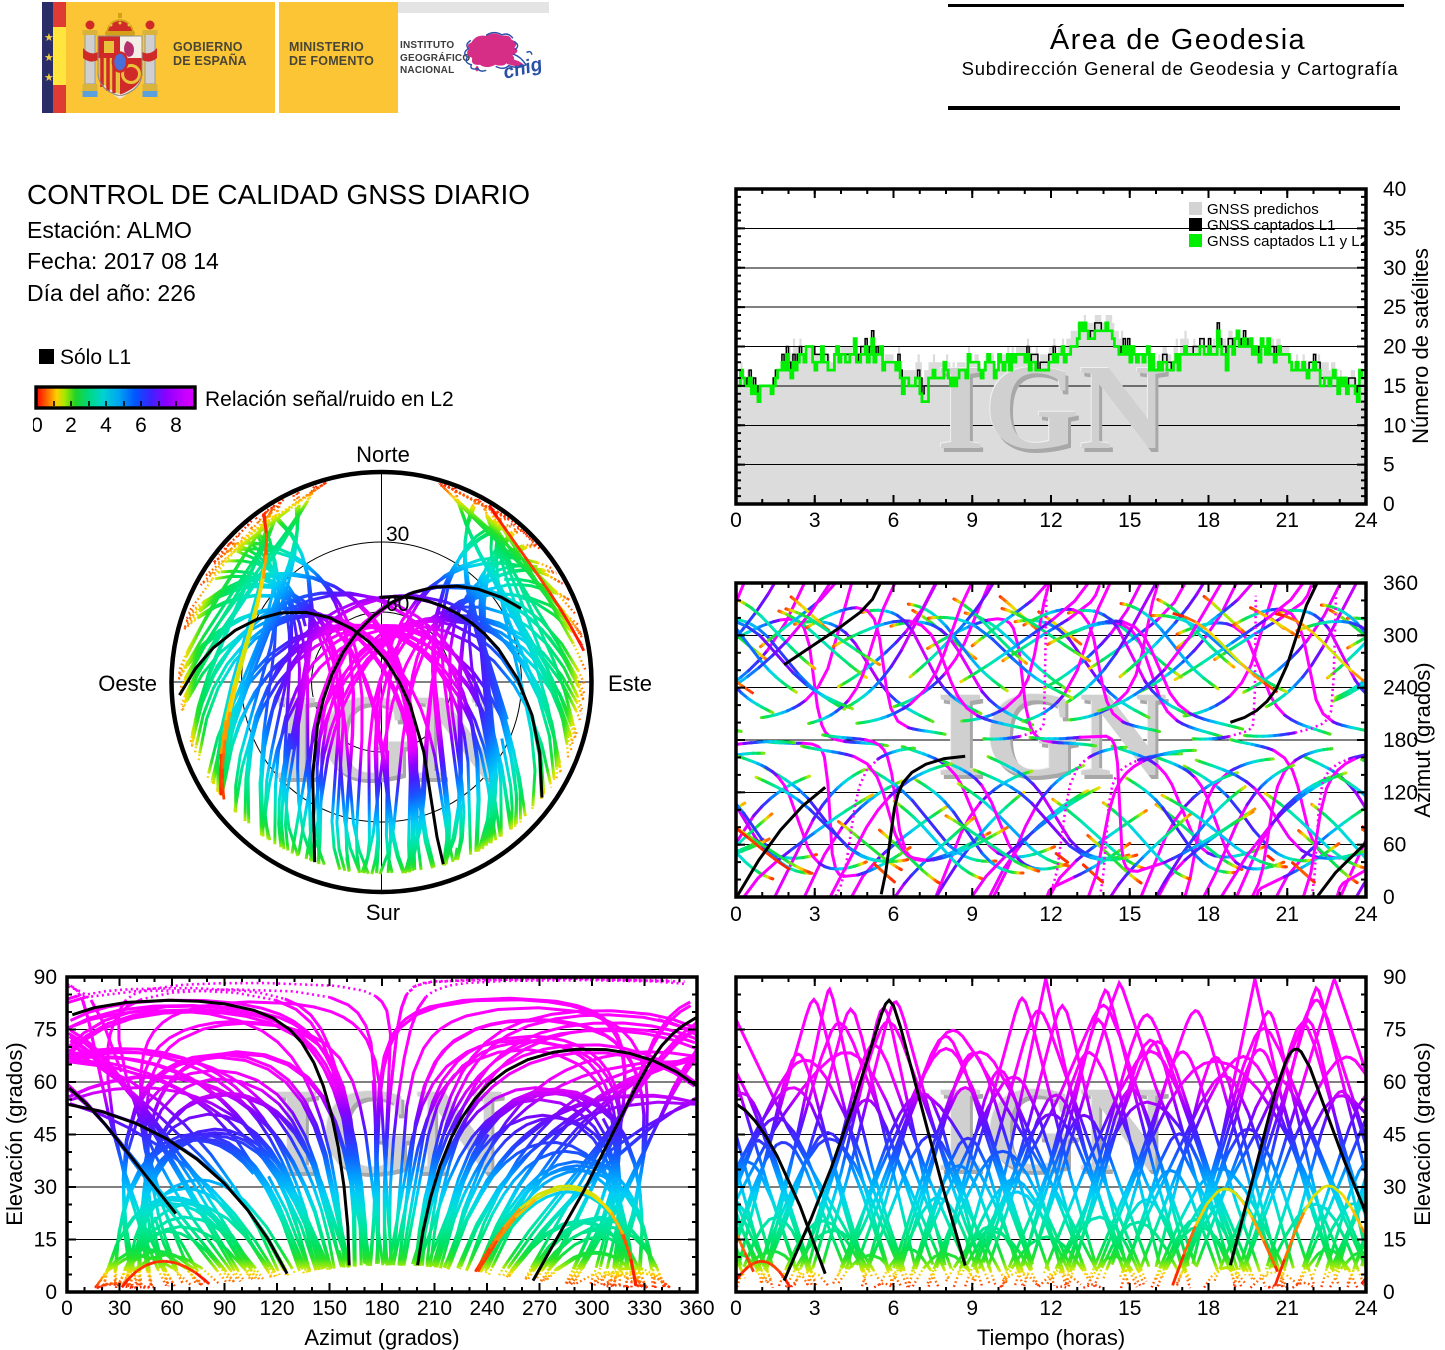 This screenshot has height=1350, width=1445. I want to click on svg-text: Oeste, so click(127, 683).